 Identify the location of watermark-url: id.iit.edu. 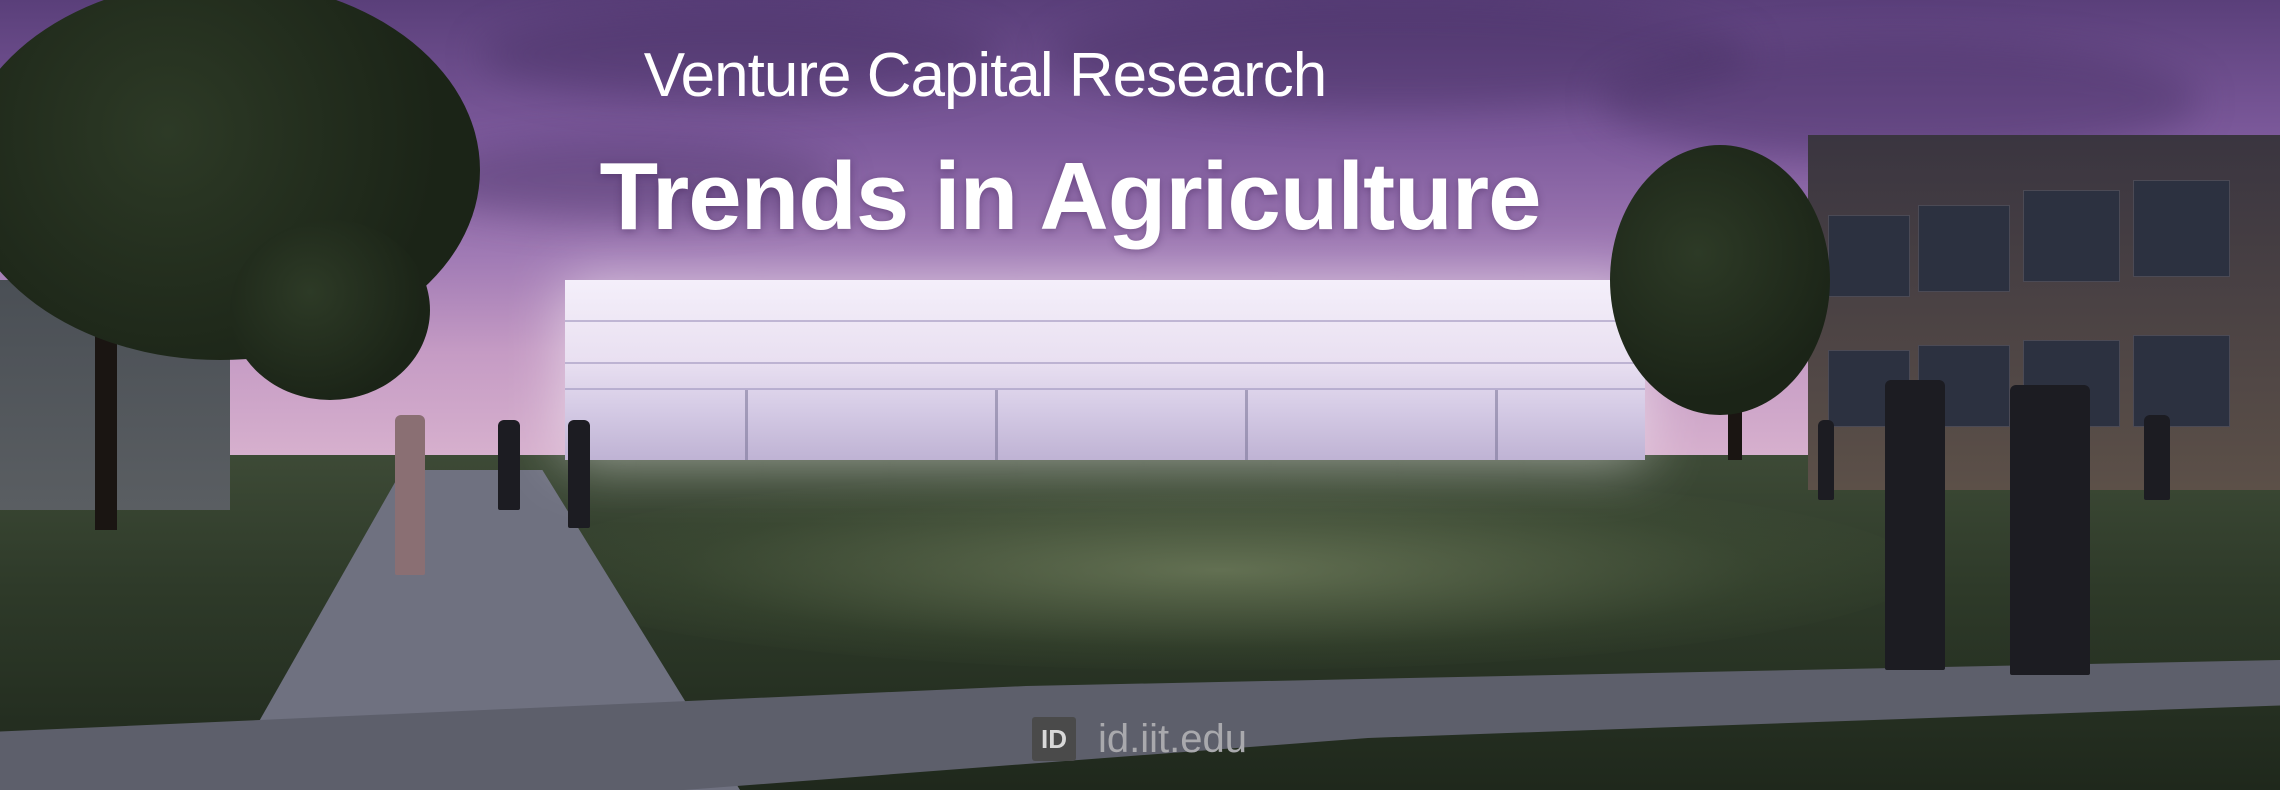
(1172, 738).